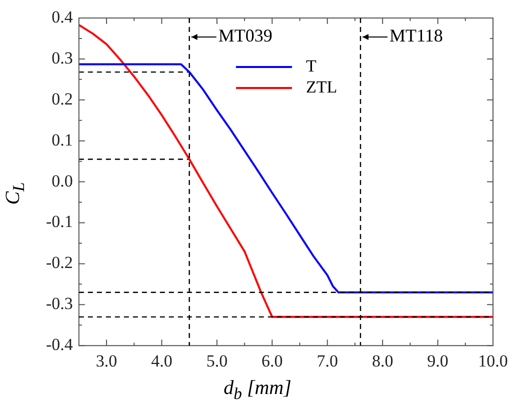  Describe the element at coordinates (59, 262) in the screenshot. I see `y-tick-label: -0.2` at that location.